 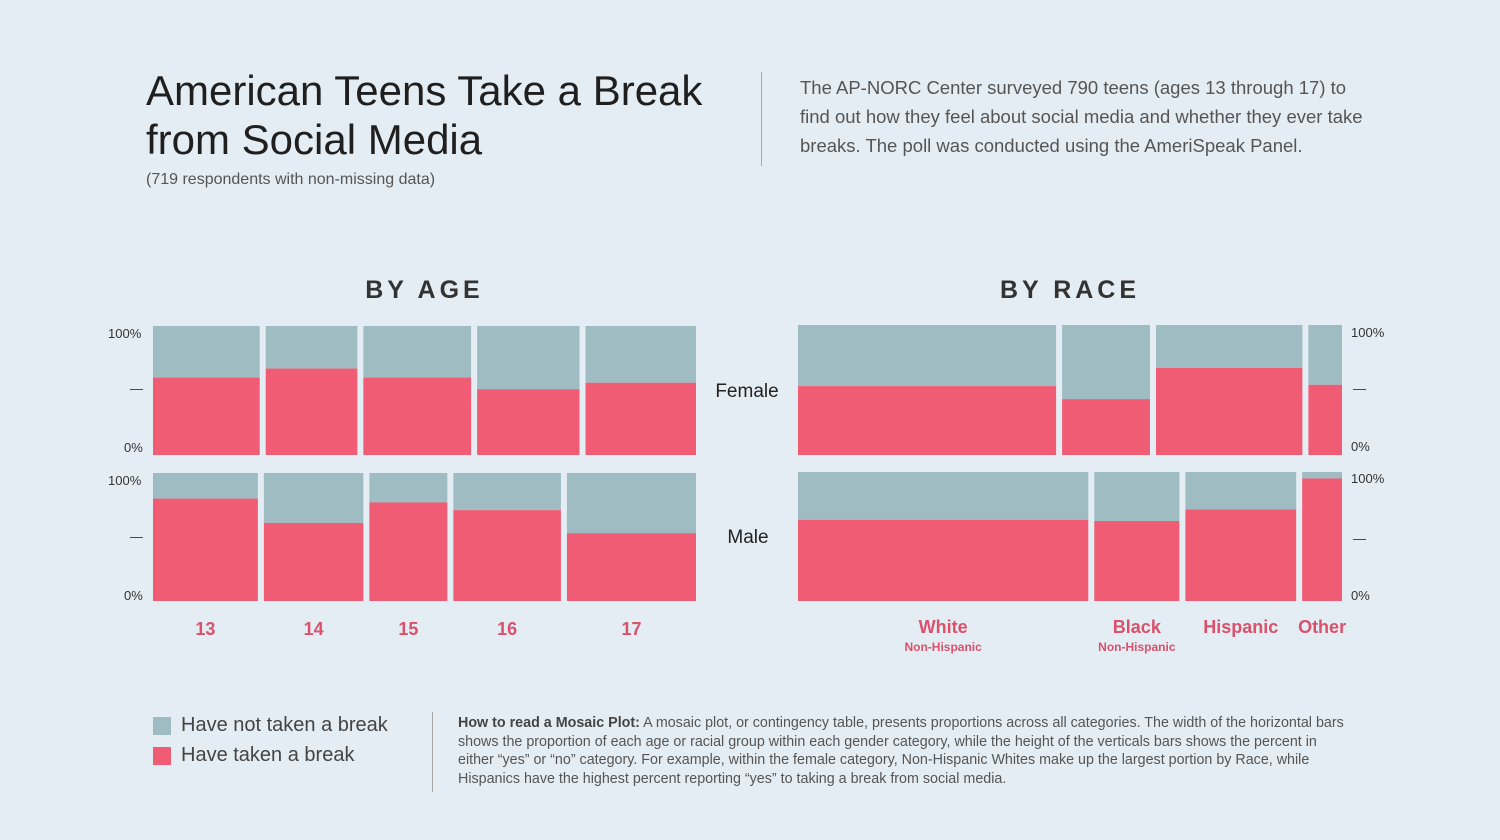 What do you see at coordinates (136, 536) in the screenshot?
I see `age-male-axis-mid: —` at bounding box center [136, 536].